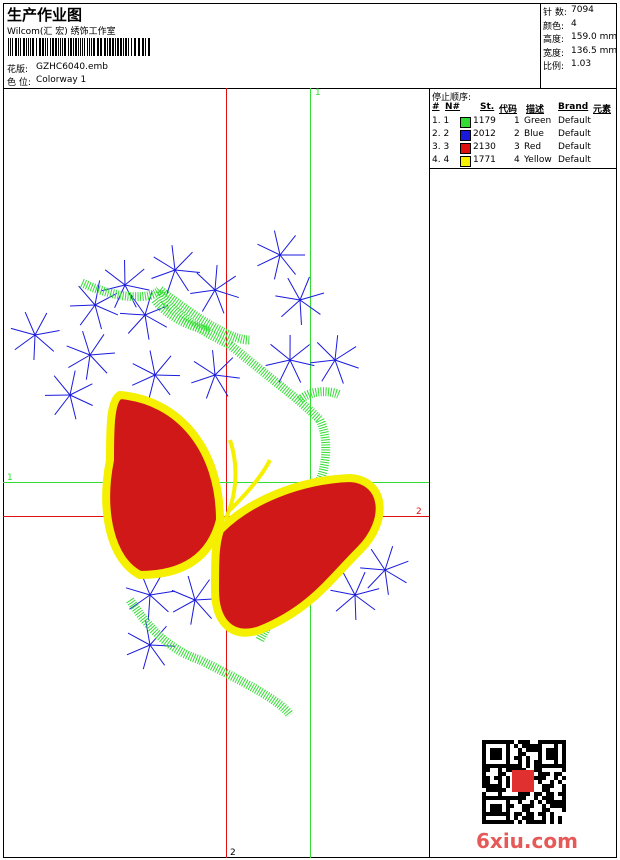 The image size is (620, 860). I want to click on info-value: 136.5 mm, so click(594, 50).